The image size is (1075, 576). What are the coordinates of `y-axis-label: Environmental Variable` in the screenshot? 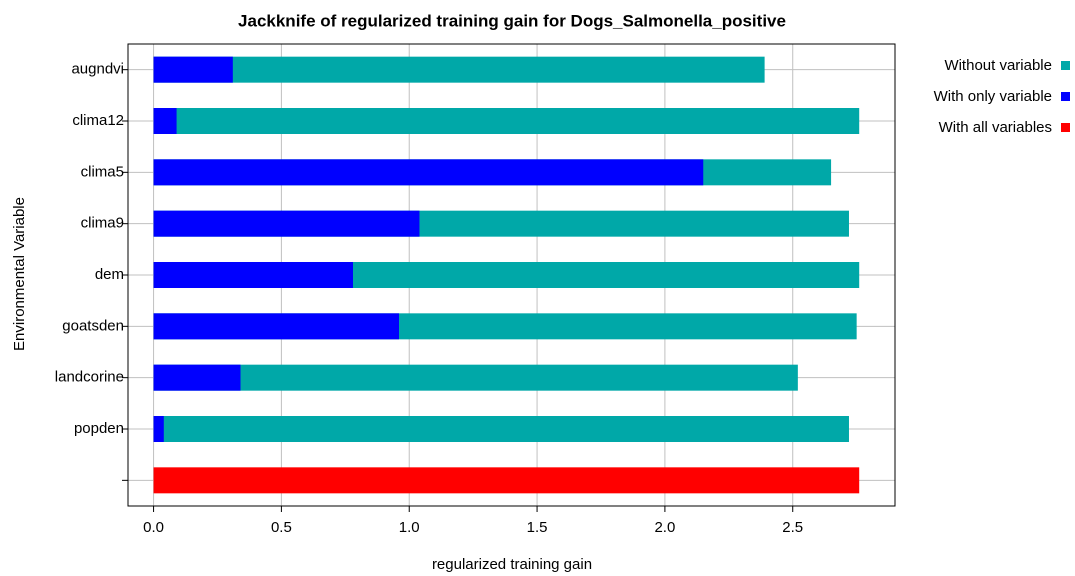 It's located at (19, 274).